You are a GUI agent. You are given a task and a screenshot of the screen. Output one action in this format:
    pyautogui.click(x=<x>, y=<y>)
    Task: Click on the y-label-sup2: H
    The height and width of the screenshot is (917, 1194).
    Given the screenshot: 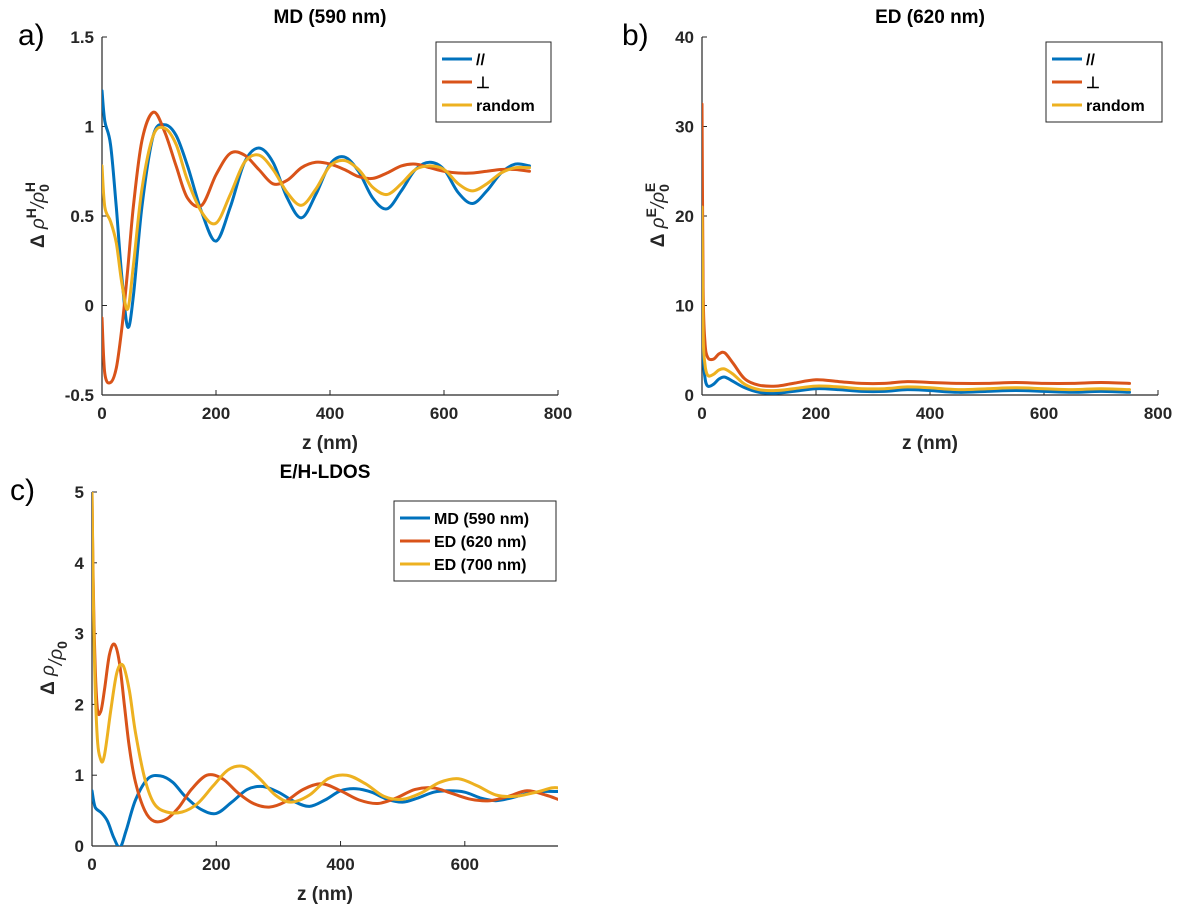 What is the action you would take?
    pyautogui.click(x=30, y=187)
    